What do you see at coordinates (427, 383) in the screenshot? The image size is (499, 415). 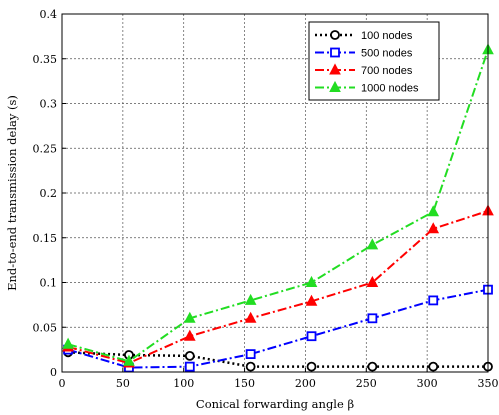 I see `x-tick-label: 300` at bounding box center [427, 383].